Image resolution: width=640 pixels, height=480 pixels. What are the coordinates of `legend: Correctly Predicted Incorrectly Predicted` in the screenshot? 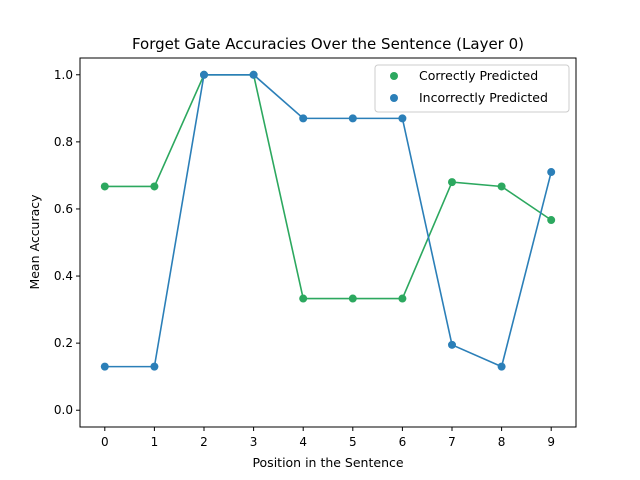 It's located at (472, 88).